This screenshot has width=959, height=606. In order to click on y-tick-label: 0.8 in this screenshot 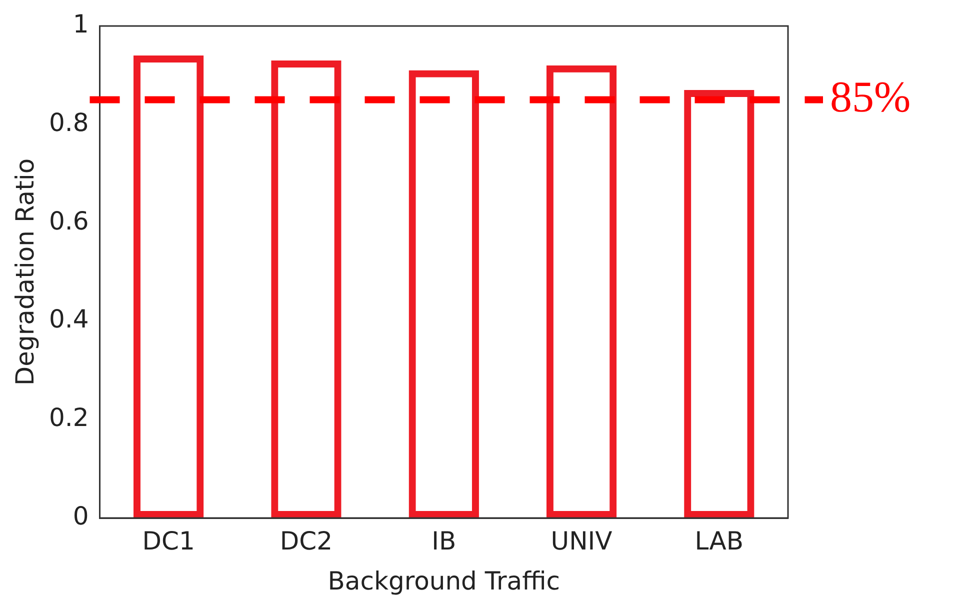, I will do `click(68, 122)`.